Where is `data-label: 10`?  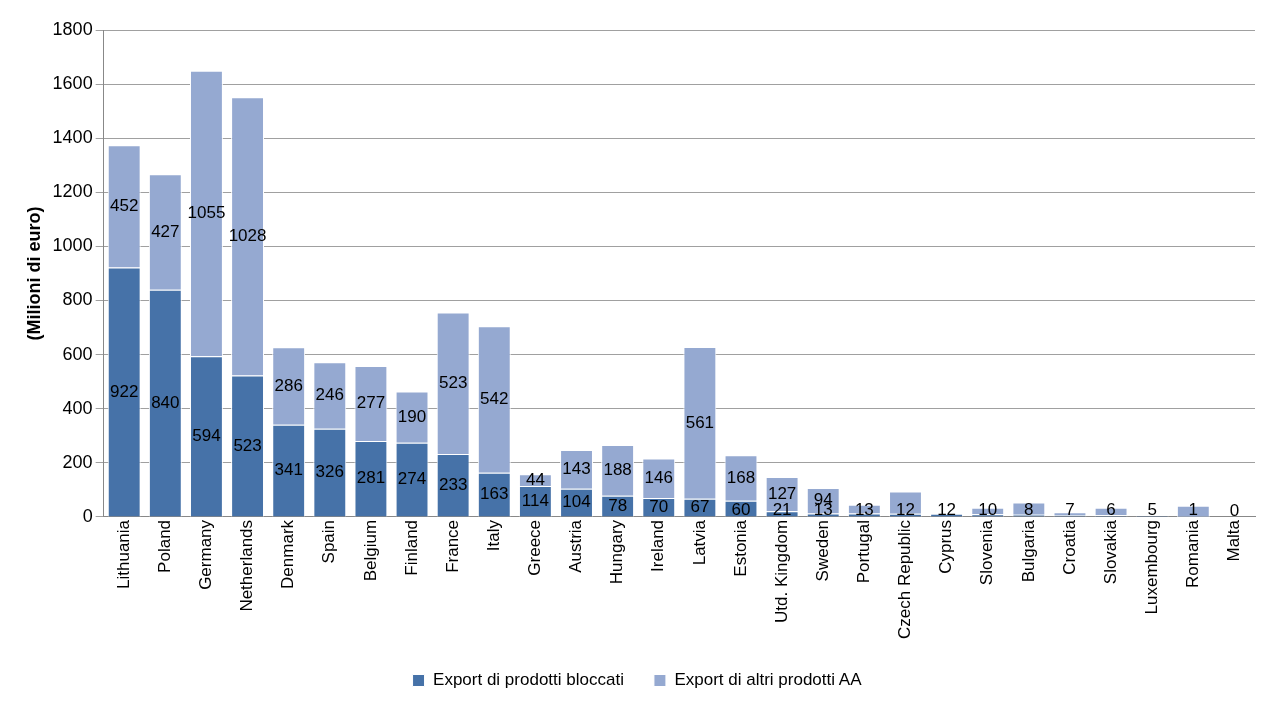 data-label: 10 is located at coordinates (988, 510).